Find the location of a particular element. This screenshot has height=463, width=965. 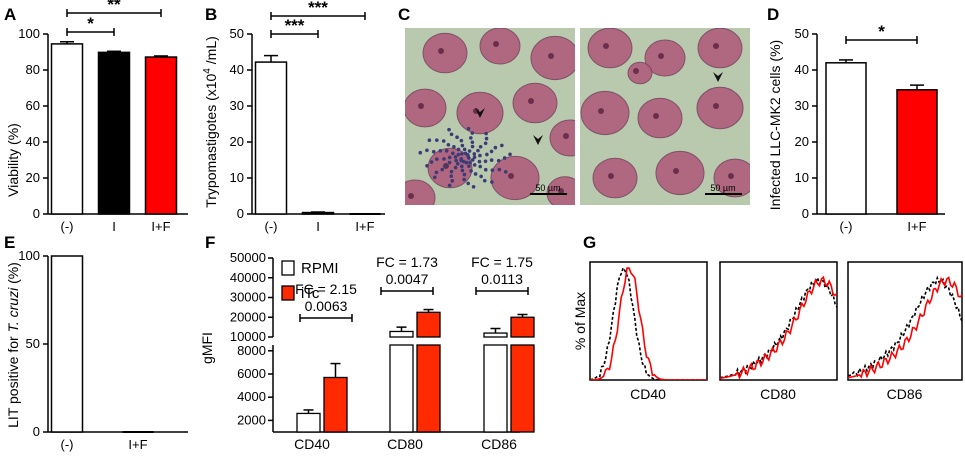

chart-f-p-value: 0.0113 is located at coordinates (502, 279).